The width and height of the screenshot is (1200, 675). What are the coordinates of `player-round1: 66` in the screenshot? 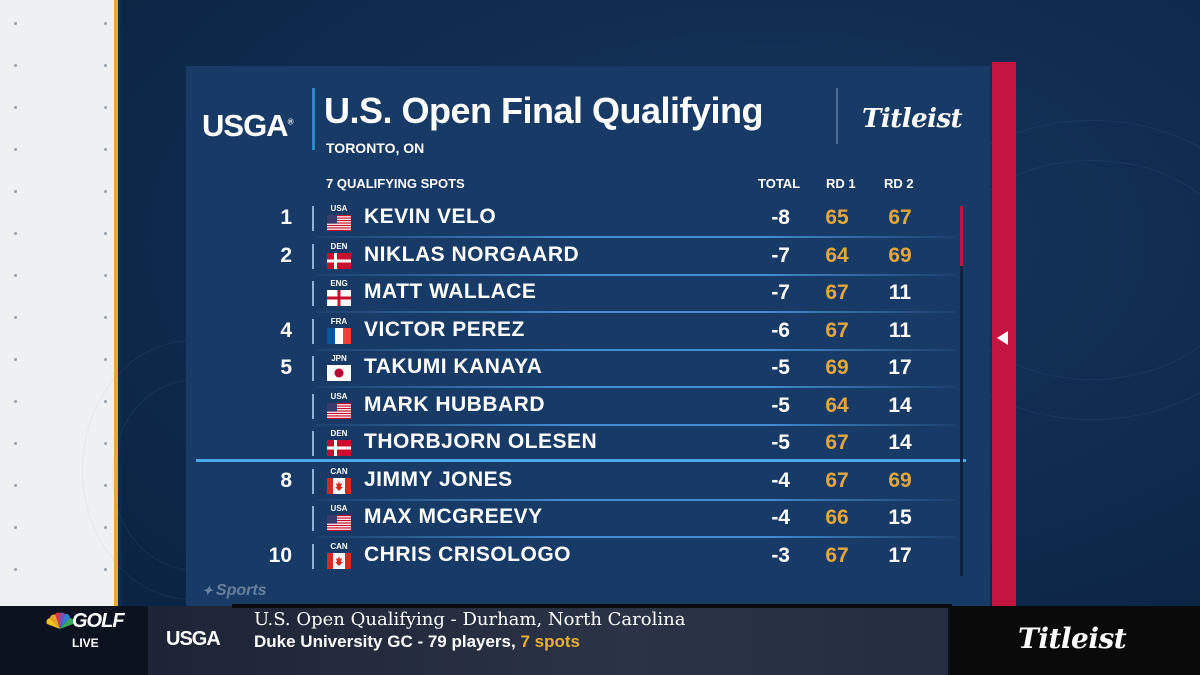 It's located at (837, 517).